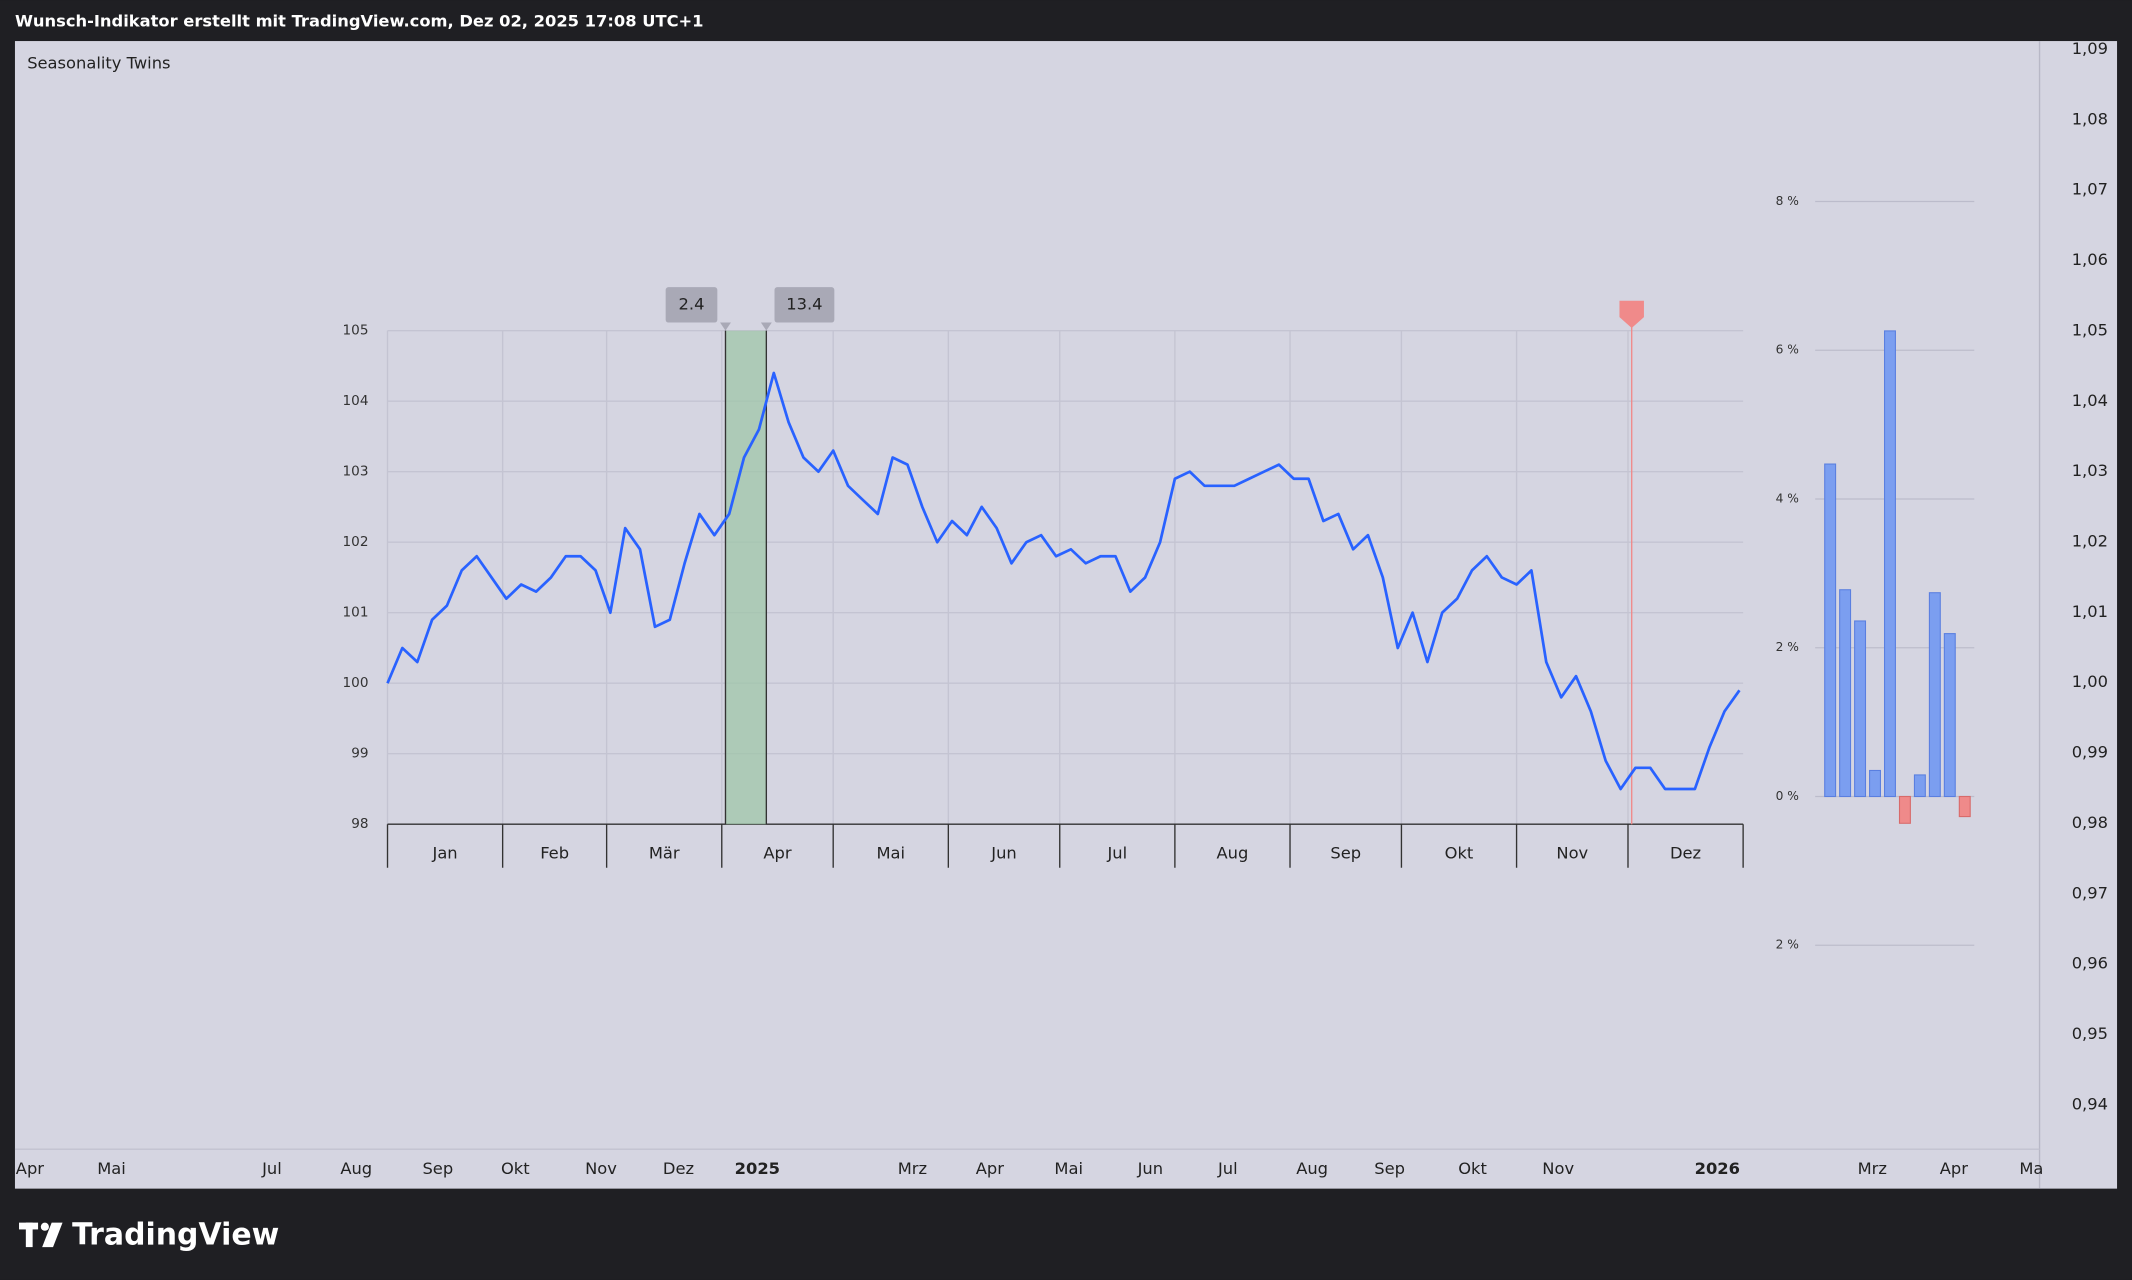  Describe the element at coordinates (2090, 118) in the screenshot. I see `price-tick-label: 1,08` at that location.